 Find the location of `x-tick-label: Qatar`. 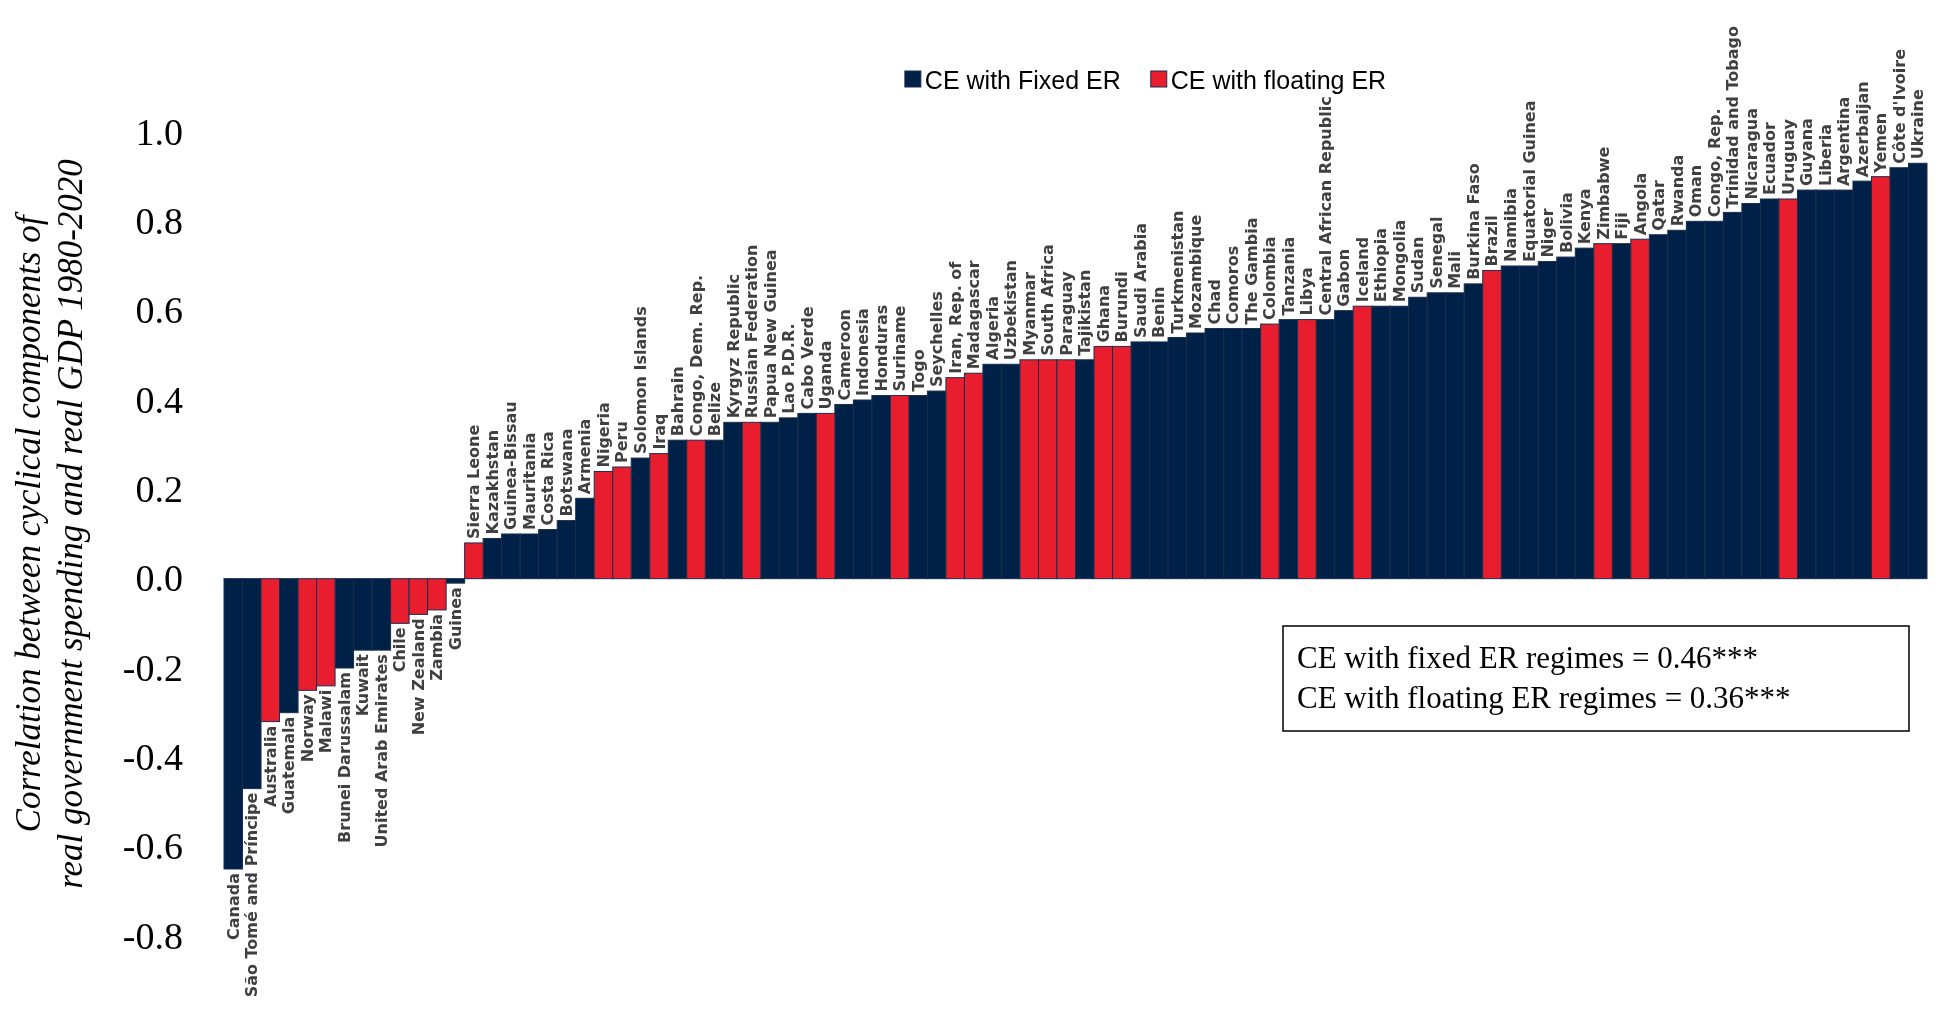

x-tick-label: Qatar is located at coordinates (1659, 205).